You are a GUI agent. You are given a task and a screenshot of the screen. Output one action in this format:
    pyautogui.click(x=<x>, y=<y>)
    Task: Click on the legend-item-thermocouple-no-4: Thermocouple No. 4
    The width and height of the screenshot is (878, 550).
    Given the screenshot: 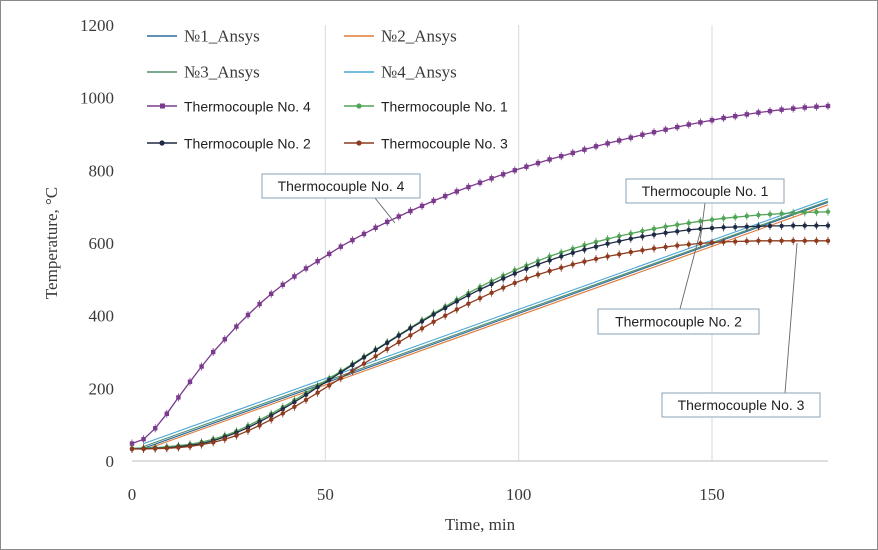 What is the action you would take?
    pyautogui.click(x=229, y=107)
    